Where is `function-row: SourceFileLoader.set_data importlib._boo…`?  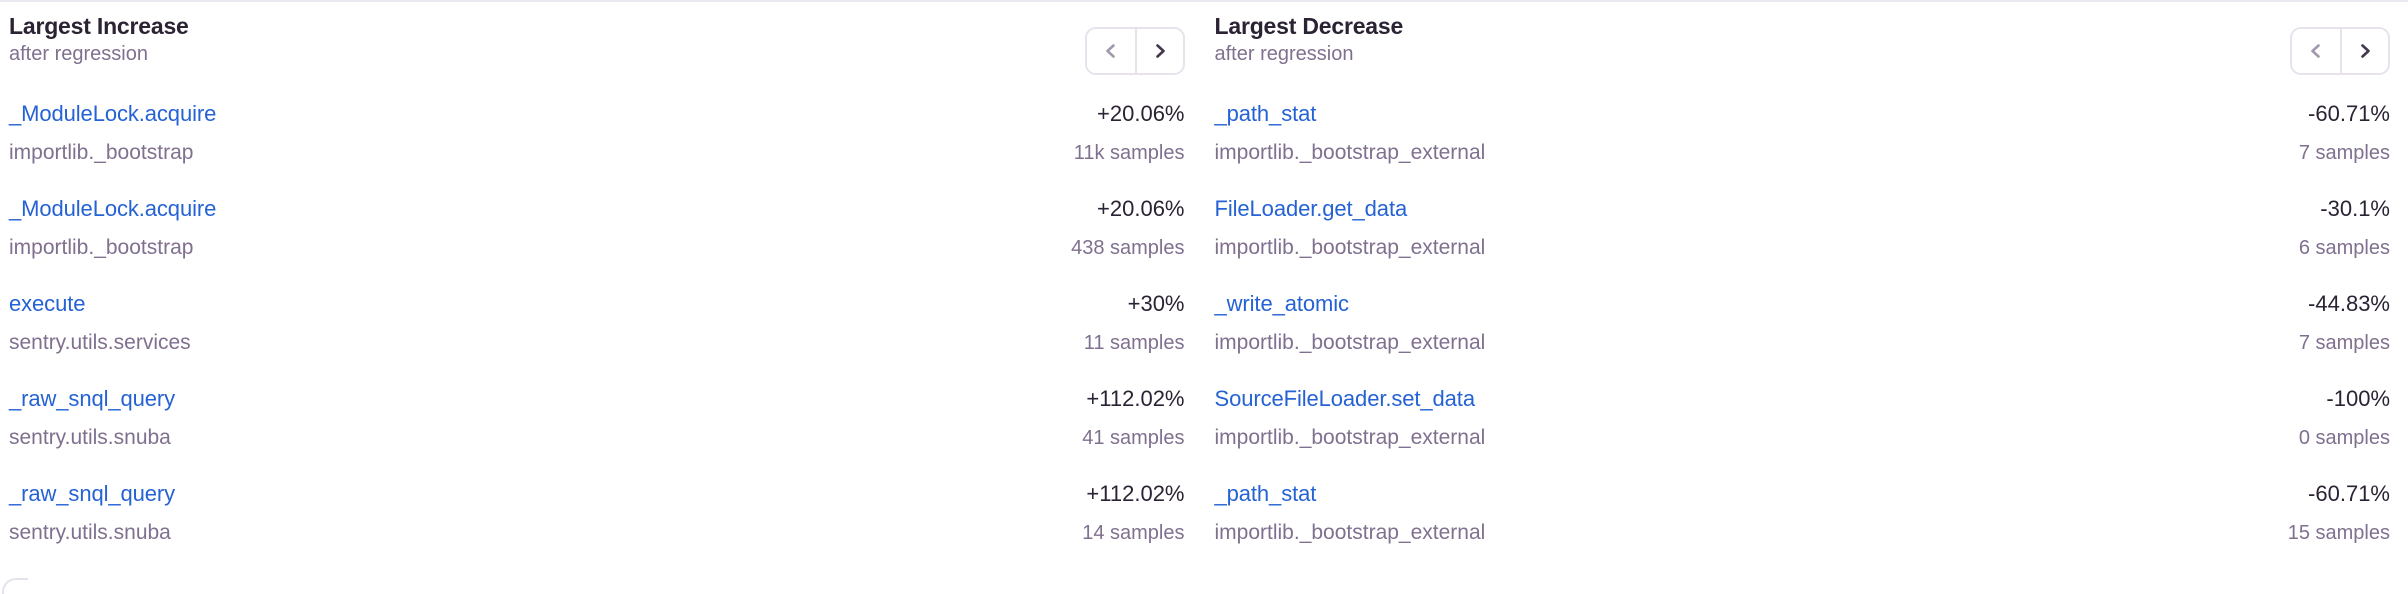 function-row: SourceFileLoader.set_data importlib._boo… is located at coordinates (1803, 433).